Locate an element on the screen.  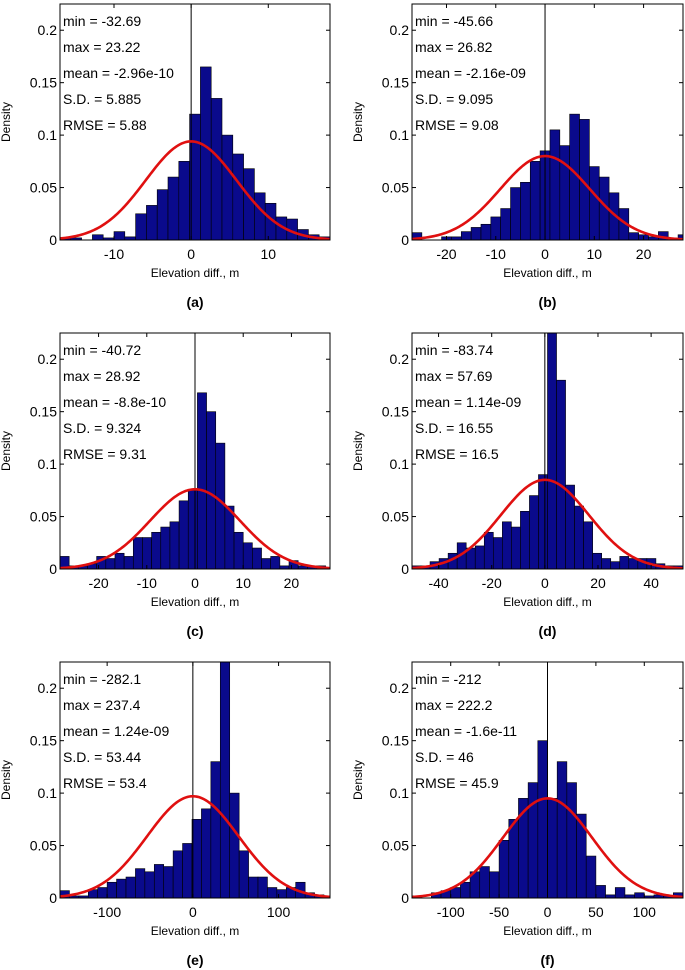
stats-line: RMSE = 5.88 is located at coordinates (105, 125).